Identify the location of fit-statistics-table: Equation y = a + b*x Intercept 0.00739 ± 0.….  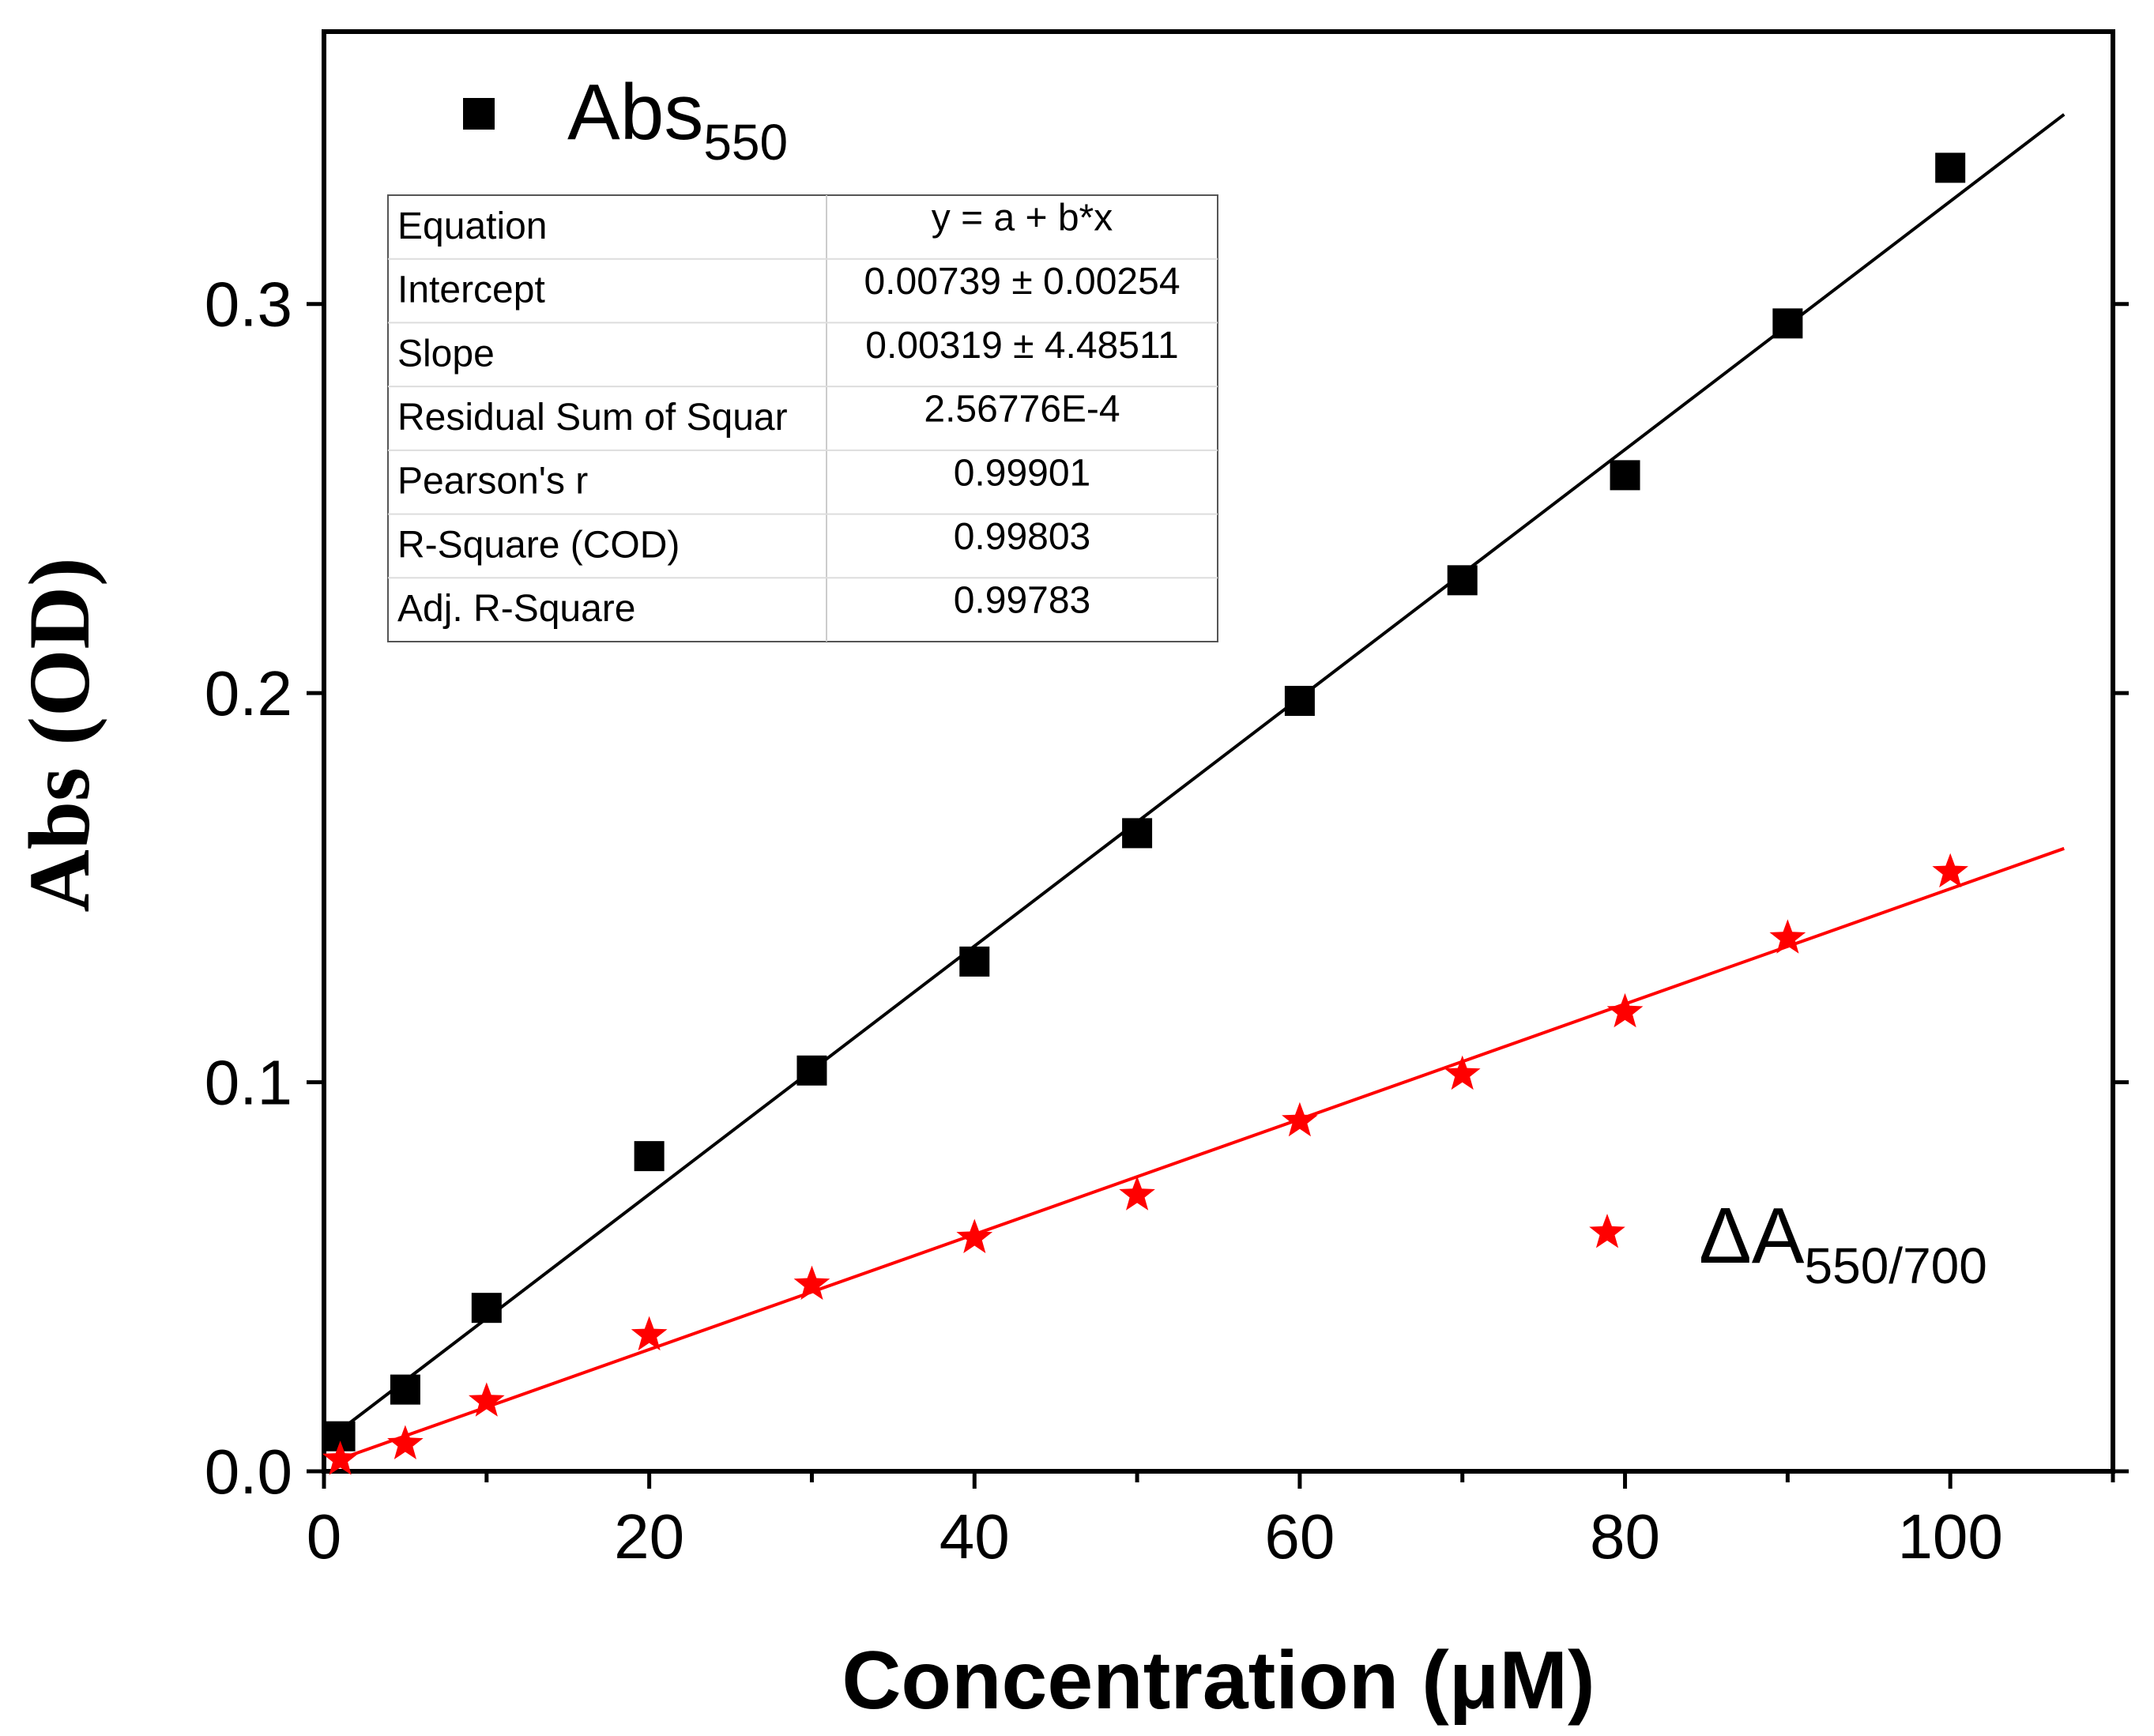
(802, 418).